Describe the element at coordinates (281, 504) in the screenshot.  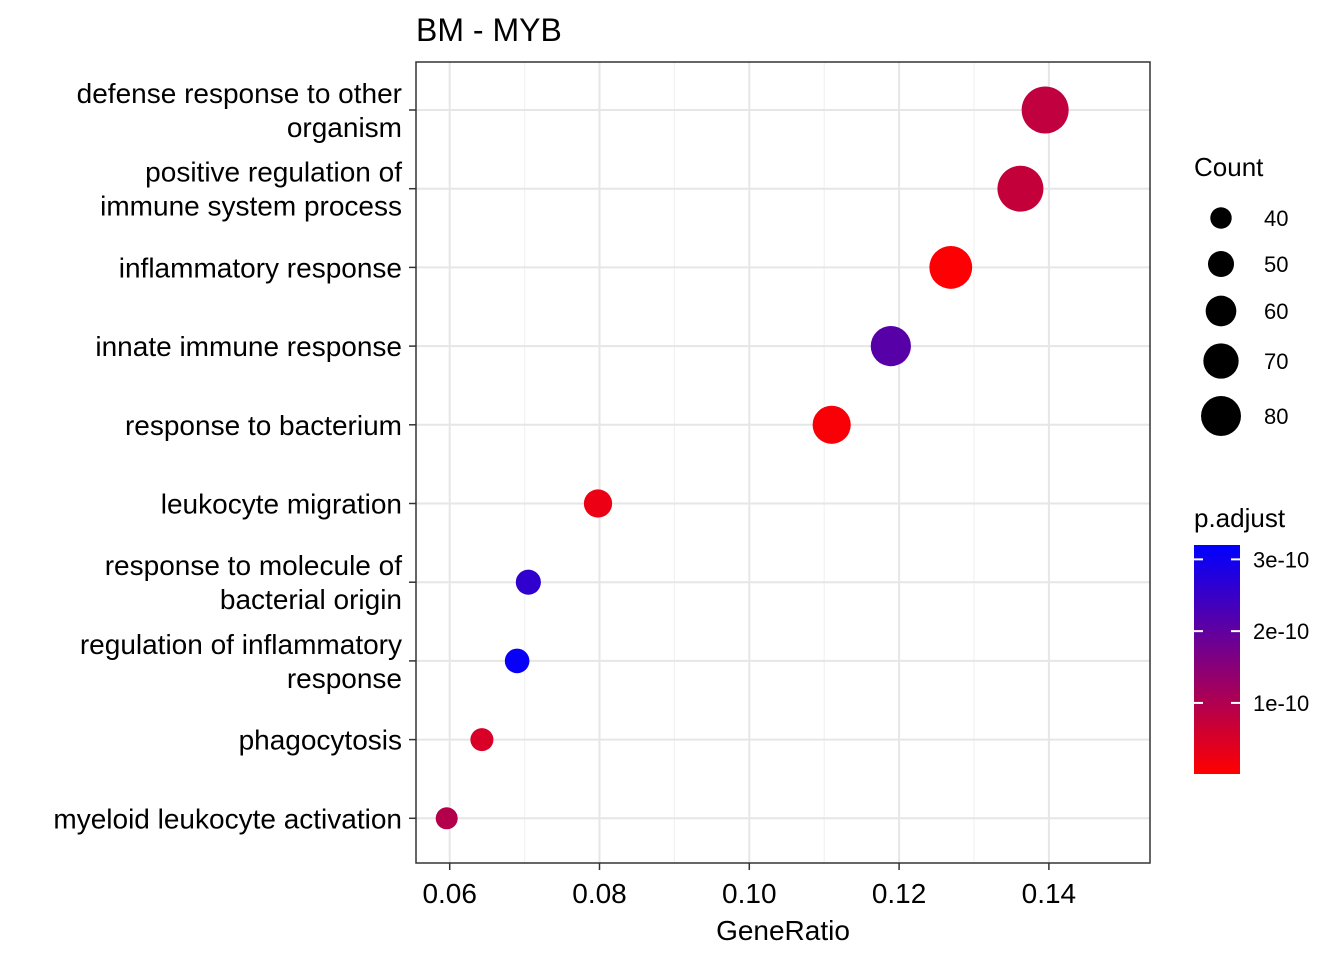
I see `y-tick-label: leukocyte migration` at that location.